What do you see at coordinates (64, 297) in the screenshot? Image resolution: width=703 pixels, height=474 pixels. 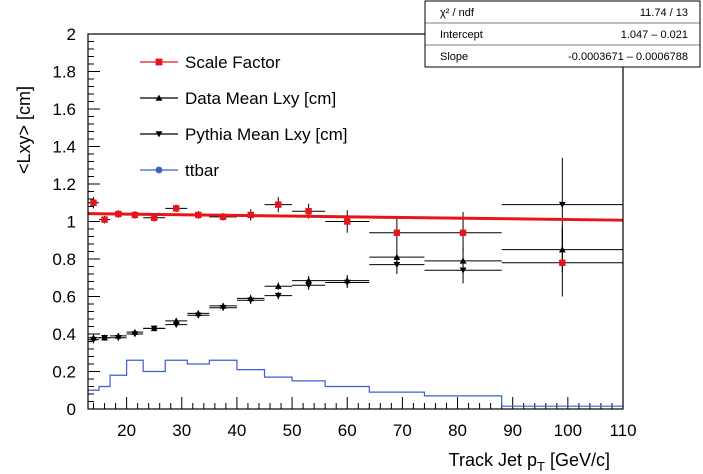 I see `y-tick-label: 0.6` at bounding box center [64, 297].